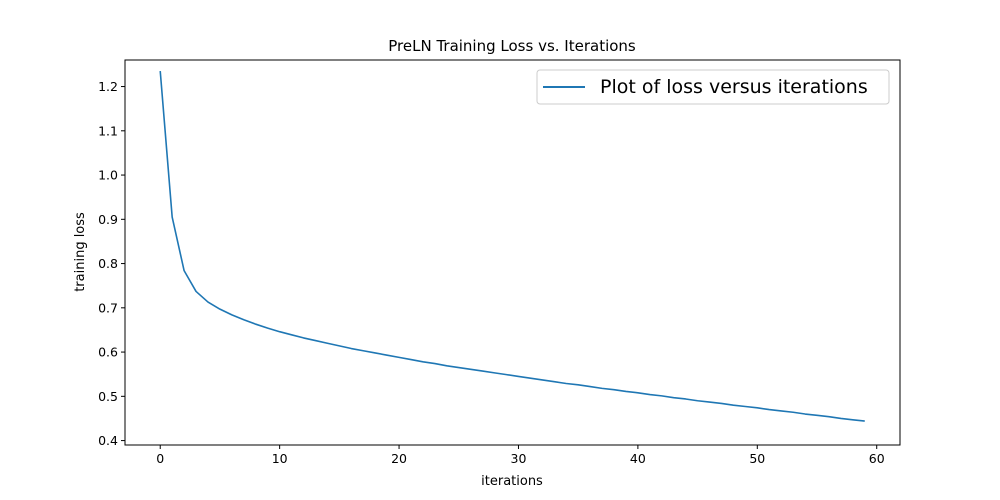 This screenshot has width=1000, height=500. I want to click on y-tick-label: 0.8, so click(108, 263).